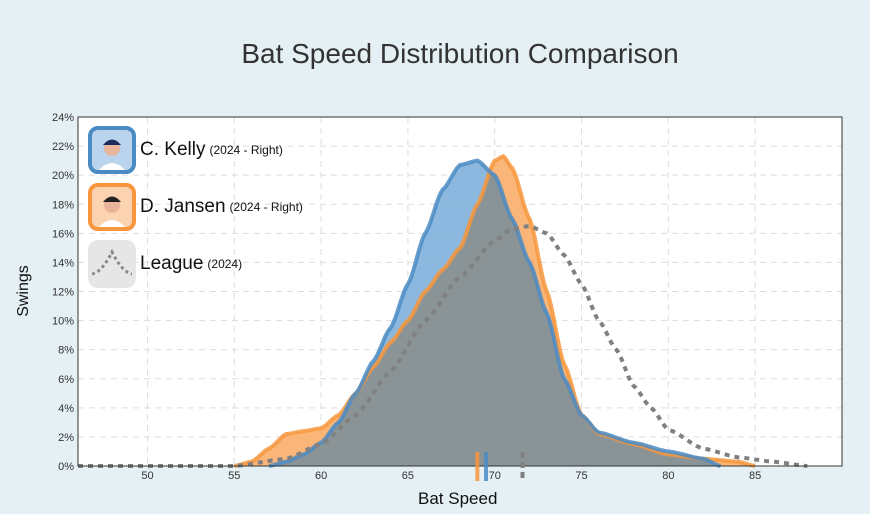 This screenshot has width=870, height=514. I want to click on y-tick-label: 20%, so click(63, 176).